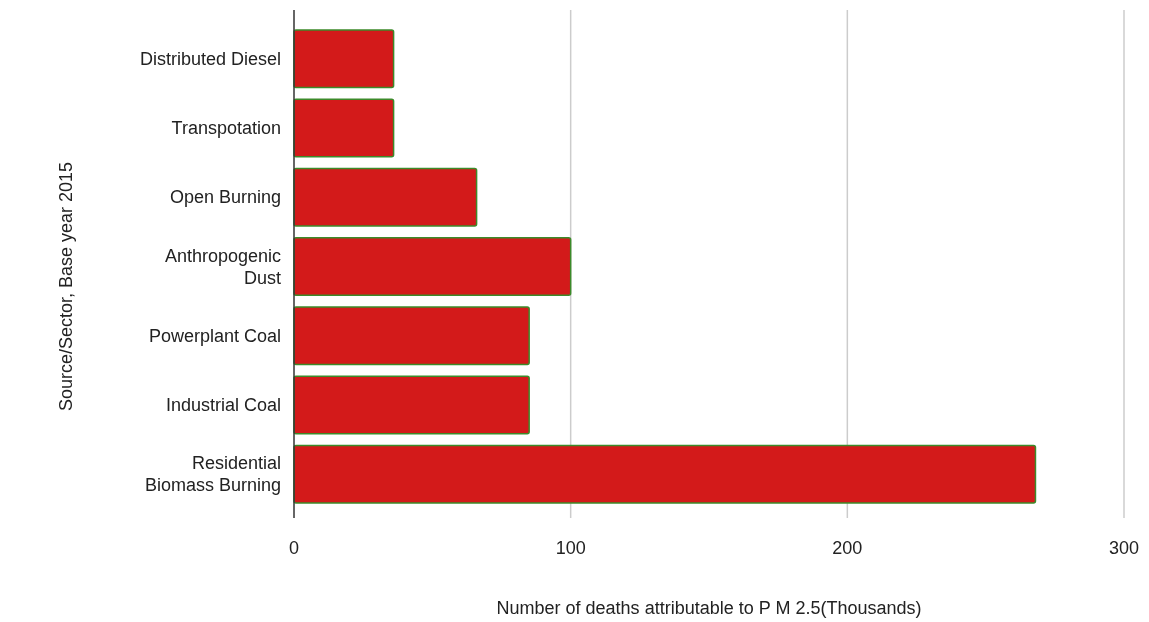 The height and width of the screenshot is (622, 1149). I want to click on y-tick-label: Anthropogenic Dust, so click(222, 266).